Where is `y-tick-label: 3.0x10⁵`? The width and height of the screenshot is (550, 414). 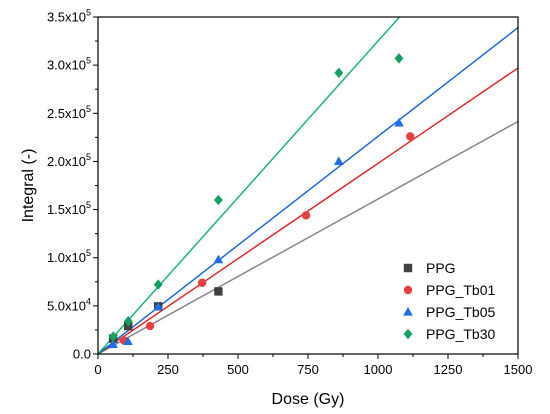
y-tick-label: 3.0x10⁵ is located at coordinates (69, 64).